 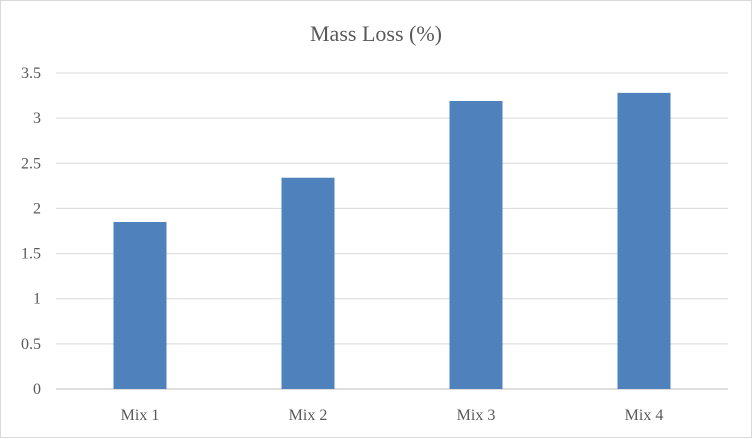 I want to click on y-tick-label: 3.5, so click(x=31, y=73).